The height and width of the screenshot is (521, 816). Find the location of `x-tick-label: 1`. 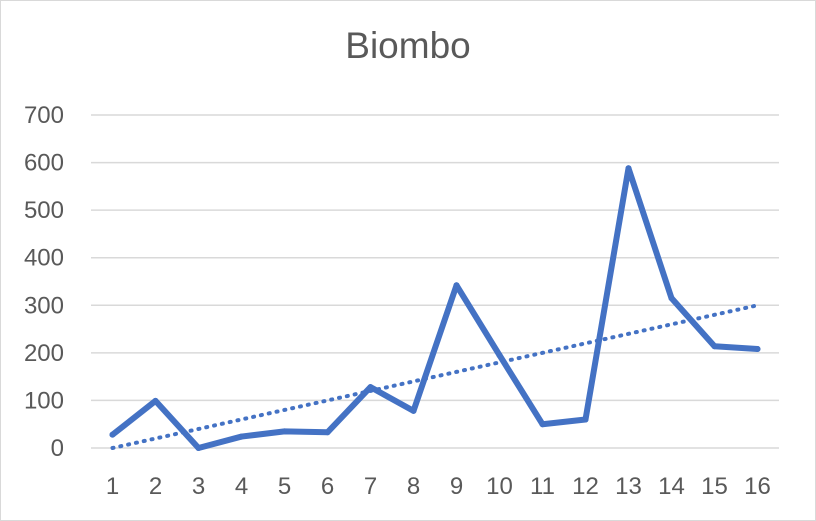

x-tick-label: 1 is located at coordinates (112, 486).